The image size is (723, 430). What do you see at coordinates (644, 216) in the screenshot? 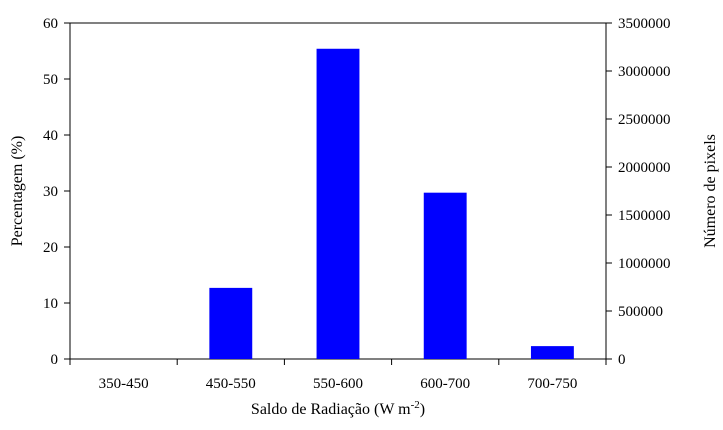
I see `y2-tick-label: 1500000` at bounding box center [644, 216].